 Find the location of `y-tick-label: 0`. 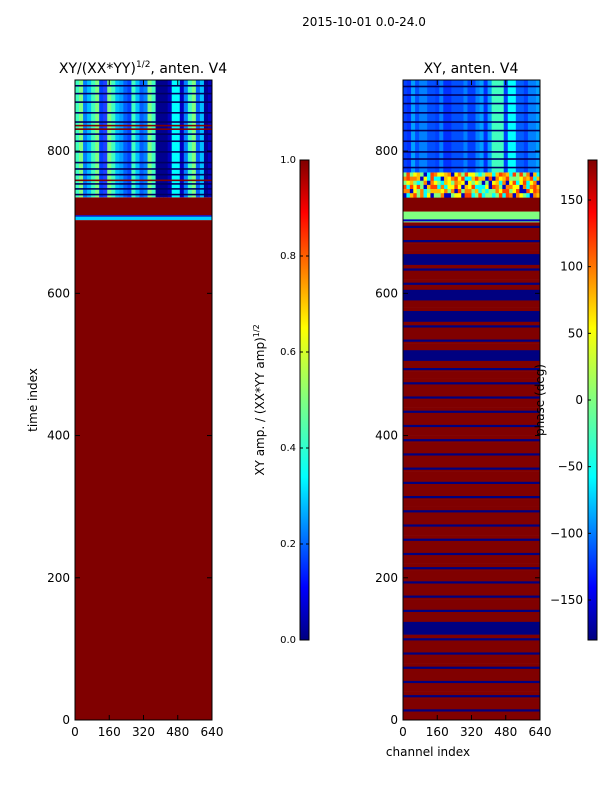

y-tick-label: 0 is located at coordinates (66, 720).